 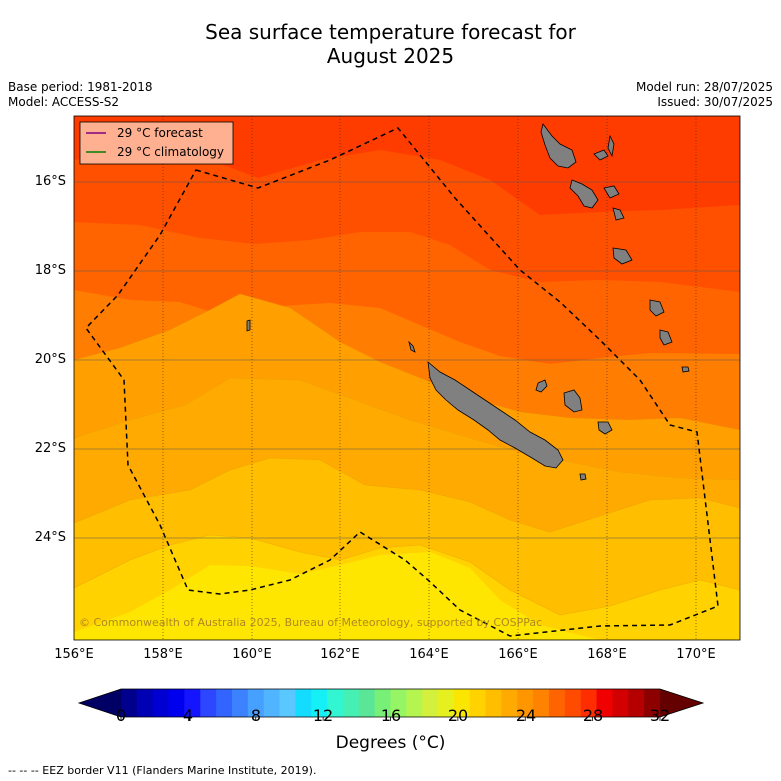 I want to click on model-run: Model run: 28/07/2025, so click(x=704, y=87).